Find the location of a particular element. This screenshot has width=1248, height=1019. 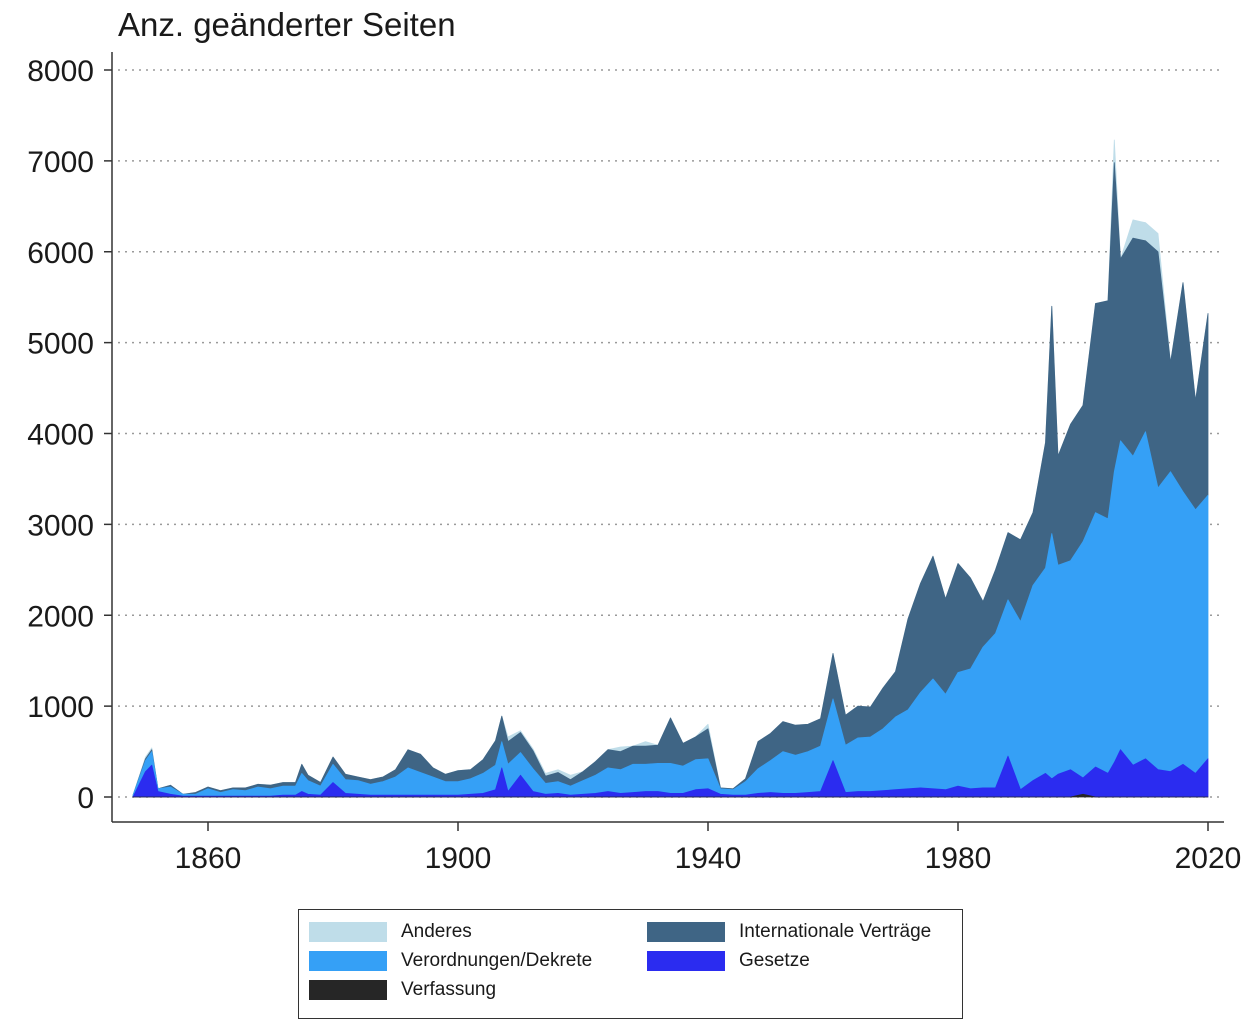

legend-item-verfassung: Verfassung is located at coordinates (402, 990).